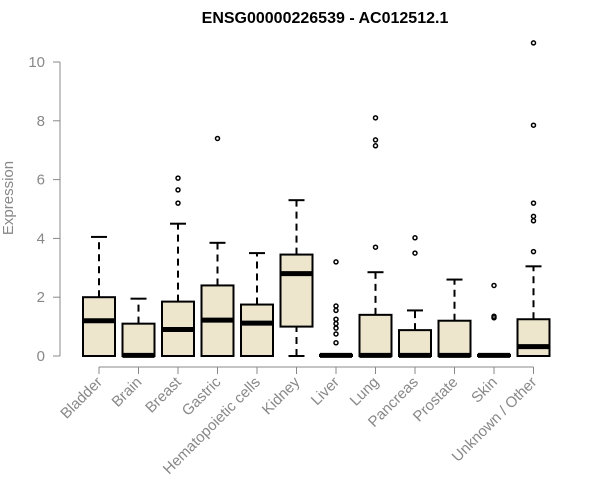 The width and height of the screenshot is (600, 500). What do you see at coordinates (41, 180) in the screenshot?
I see `y-tick-label: 6` at bounding box center [41, 180].